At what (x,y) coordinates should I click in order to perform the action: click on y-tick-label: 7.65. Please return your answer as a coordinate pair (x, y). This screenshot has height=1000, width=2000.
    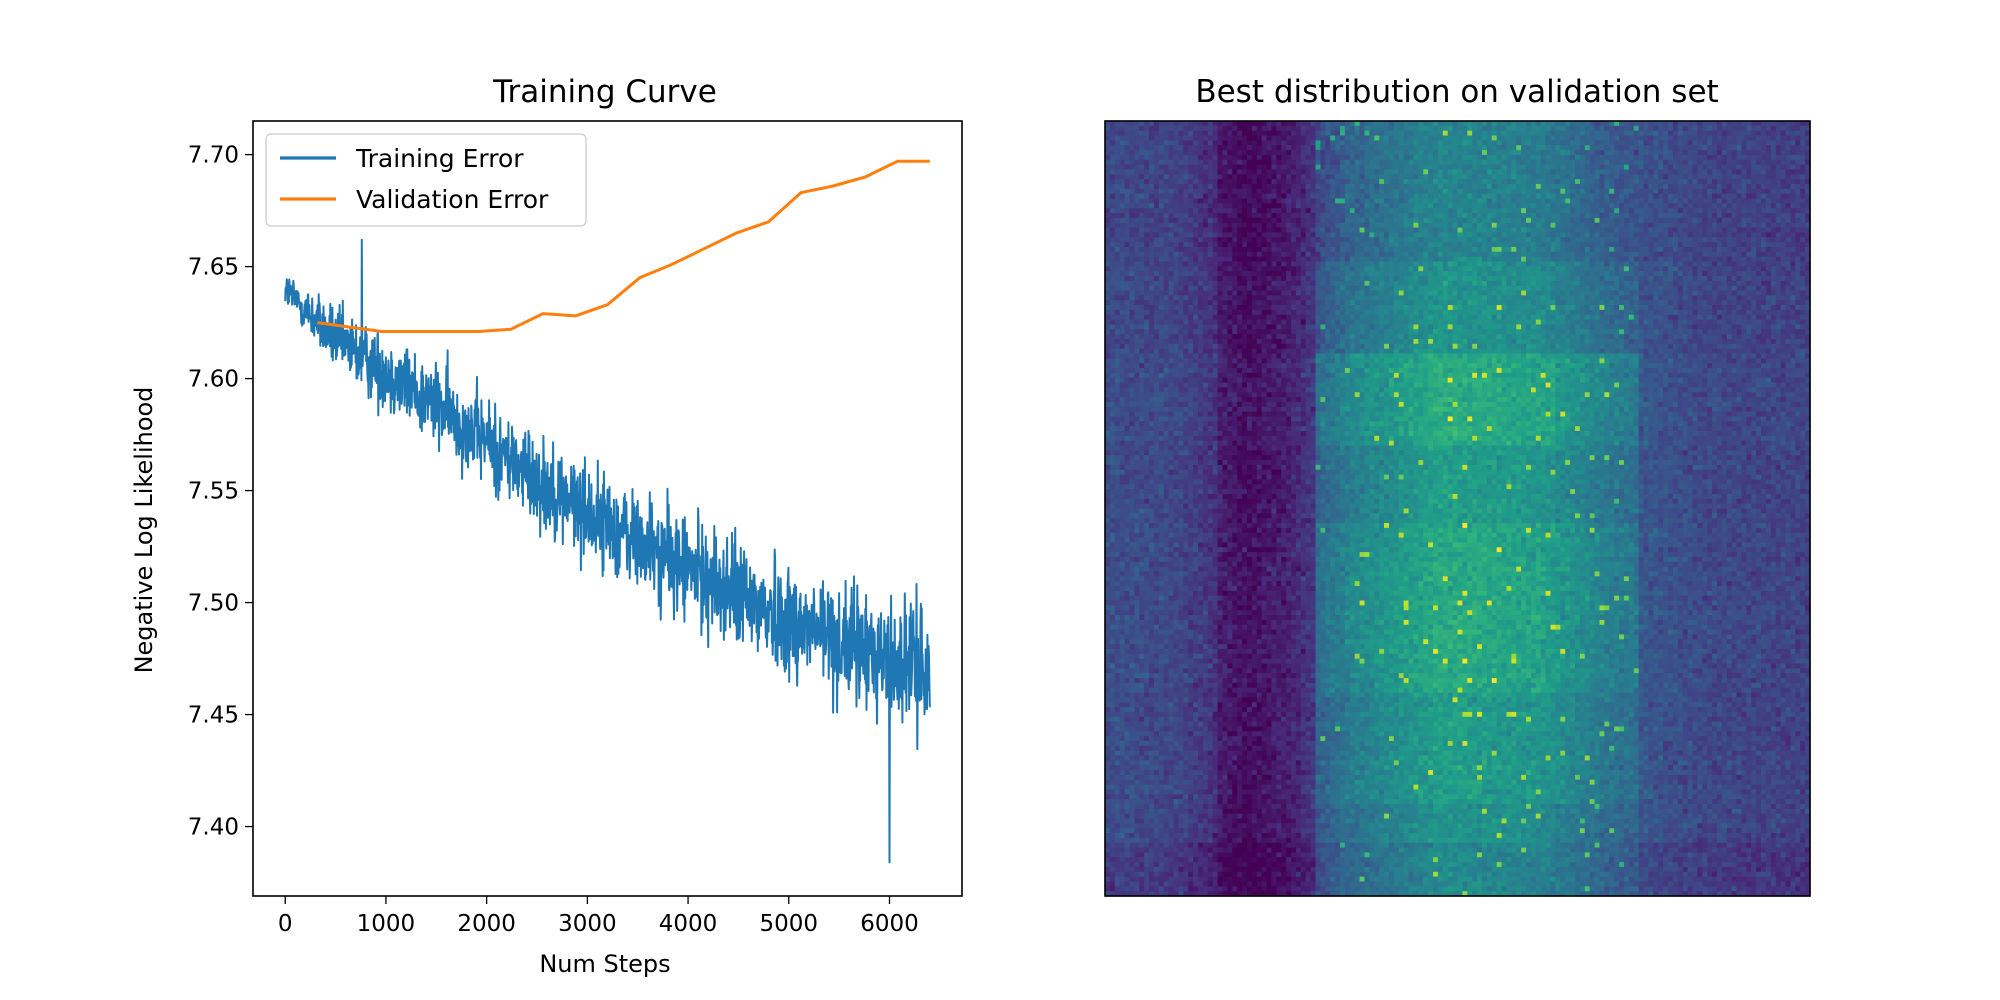
    Looking at the image, I should click on (213, 268).